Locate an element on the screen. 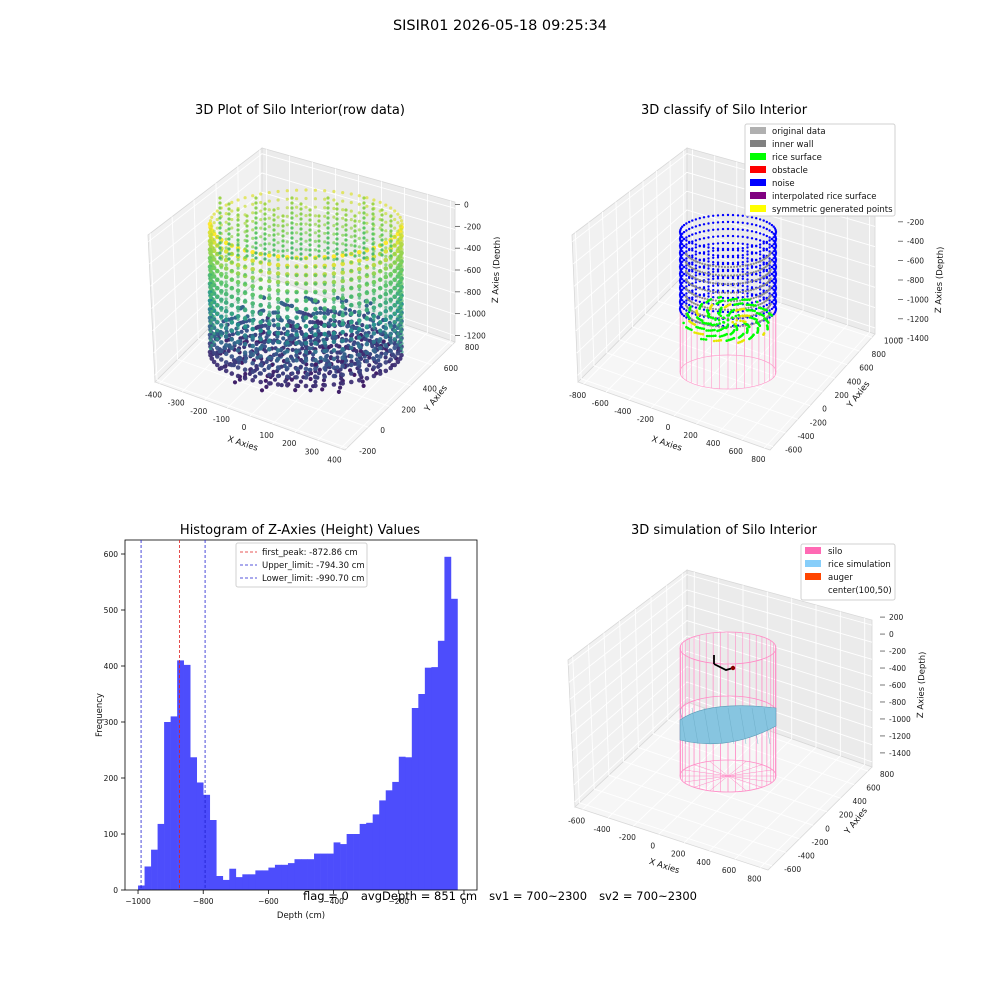 The width and height of the screenshot is (1000, 1000). x-tick-label: 100 is located at coordinates (266, 435).